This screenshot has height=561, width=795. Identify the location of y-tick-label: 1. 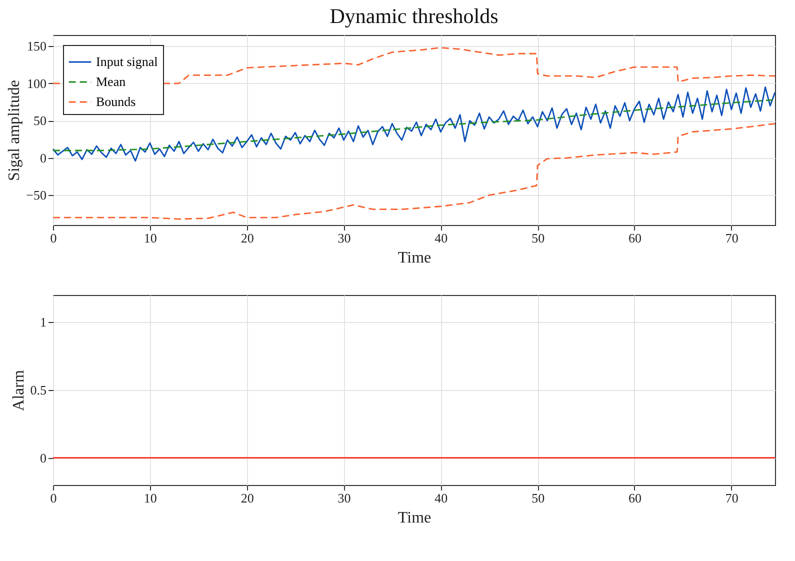
(43, 322).